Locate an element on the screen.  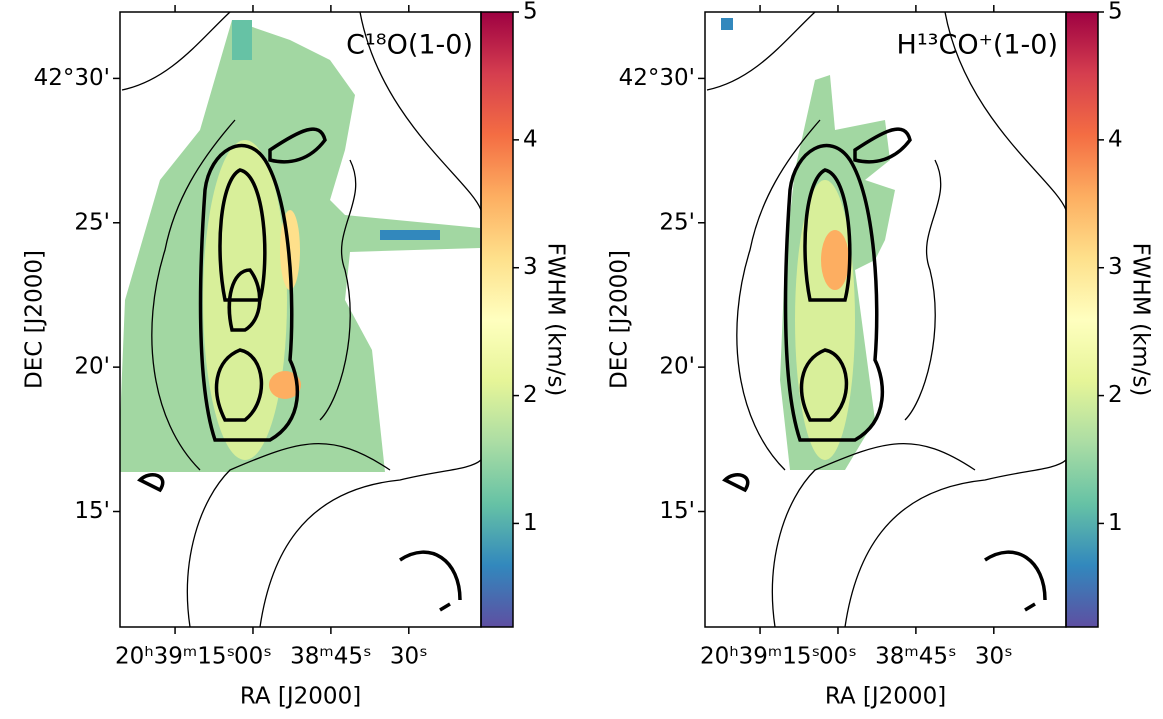
panel-title: H¹³CO⁺(1-0) is located at coordinates (977, 45).